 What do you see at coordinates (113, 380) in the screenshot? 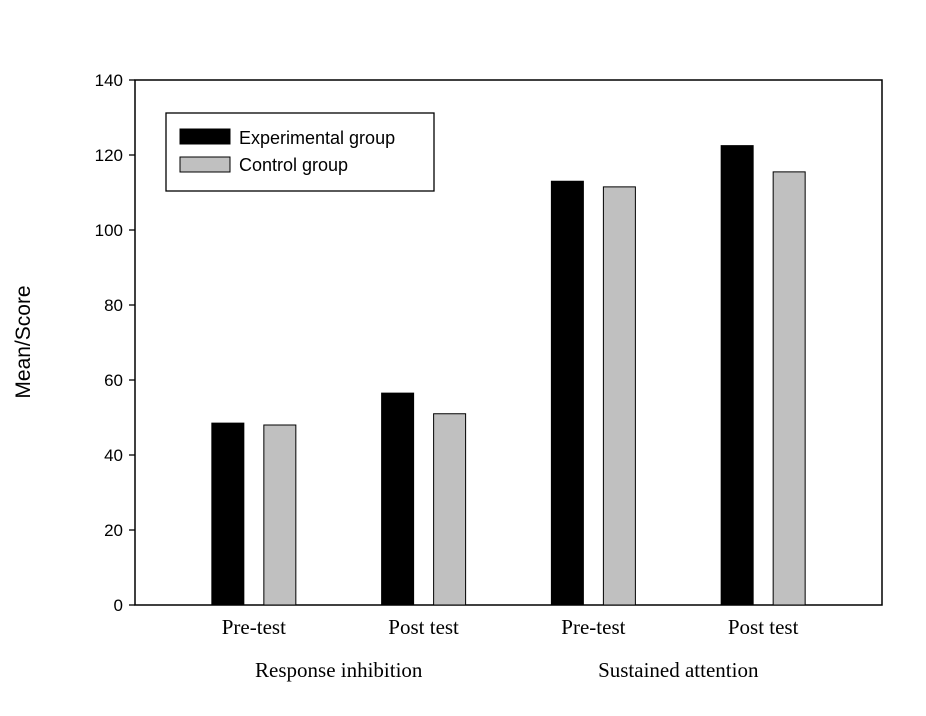
I see `y-tick-label: 60` at bounding box center [113, 380].